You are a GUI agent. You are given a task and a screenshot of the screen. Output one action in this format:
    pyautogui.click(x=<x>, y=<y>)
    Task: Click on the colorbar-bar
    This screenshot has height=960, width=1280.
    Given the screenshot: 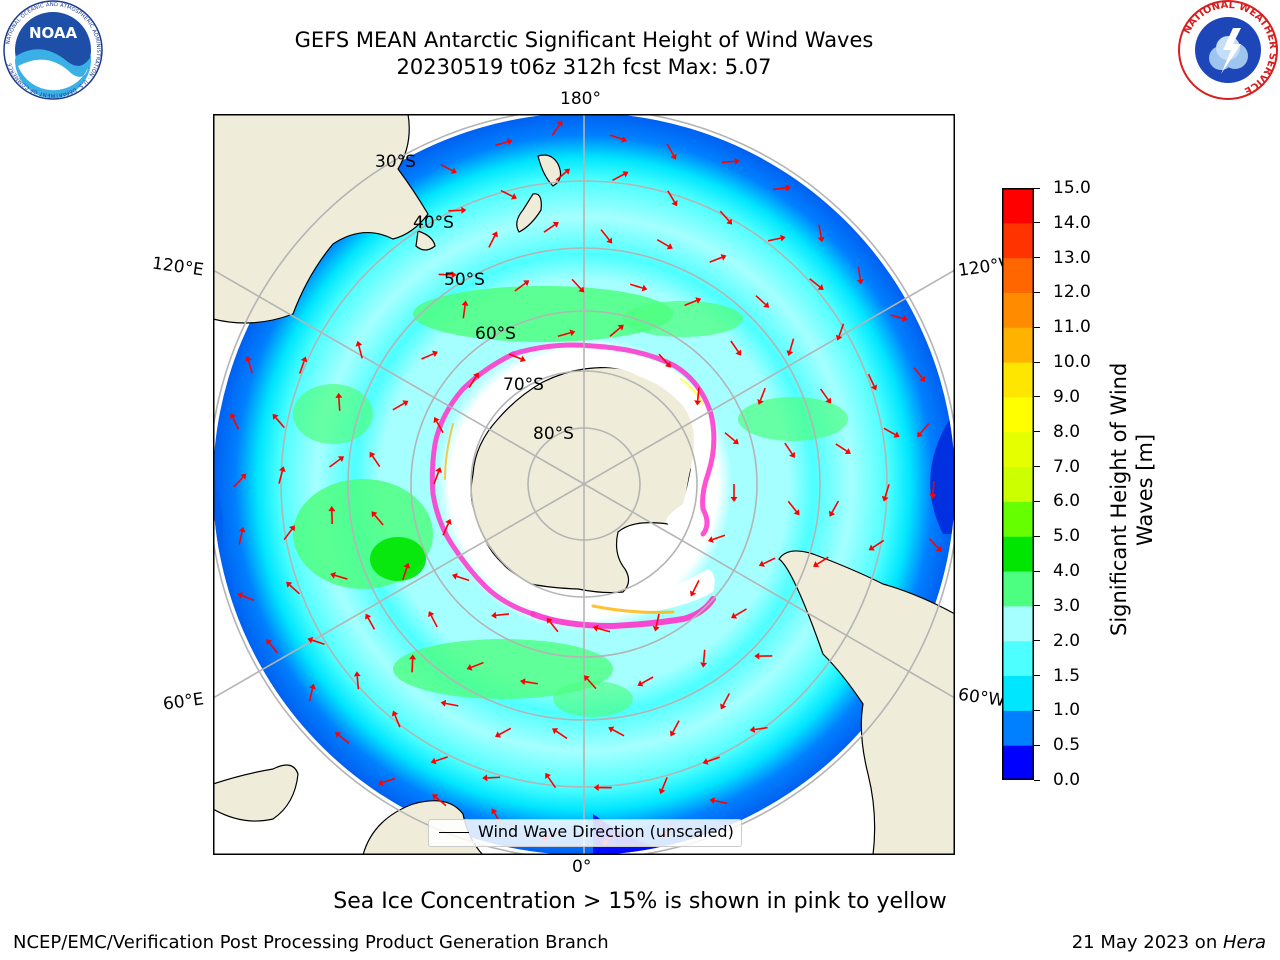 What is the action you would take?
    pyautogui.click(x=1018, y=484)
    